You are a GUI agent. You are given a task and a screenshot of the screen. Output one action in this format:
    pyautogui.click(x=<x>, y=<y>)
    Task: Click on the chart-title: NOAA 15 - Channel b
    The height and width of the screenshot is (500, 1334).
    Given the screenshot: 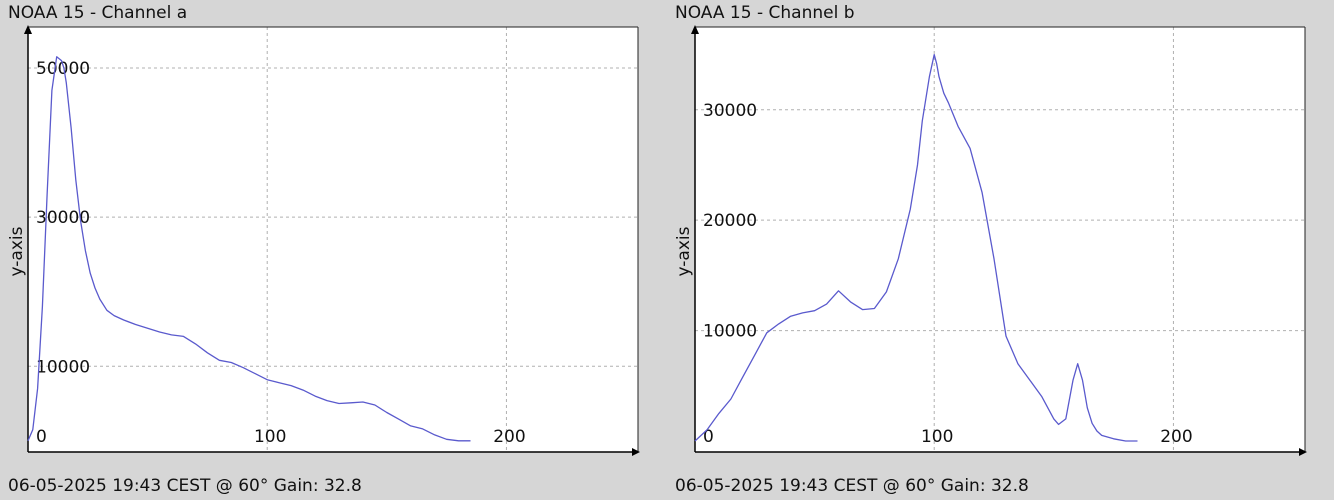 What is the action you would take?
    pyautogui.click(x=765, y=13)
    